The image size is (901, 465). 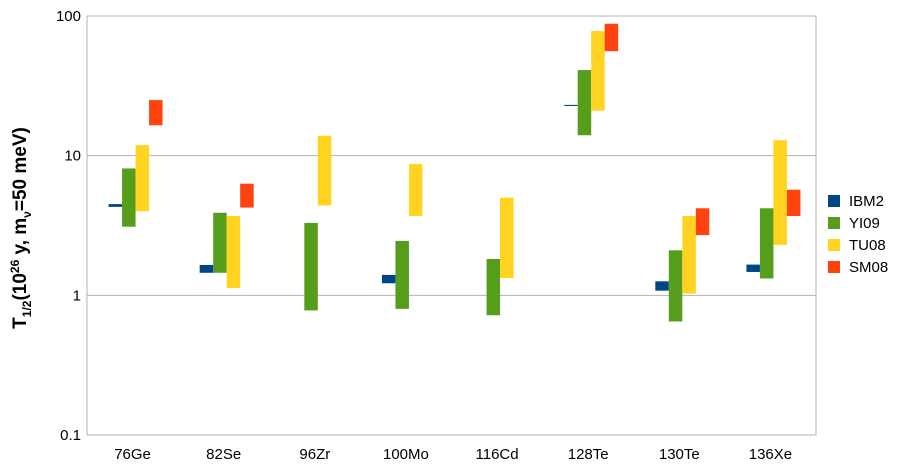 I want to click on bar-yi09-116cd, so click(x=493, y=287).